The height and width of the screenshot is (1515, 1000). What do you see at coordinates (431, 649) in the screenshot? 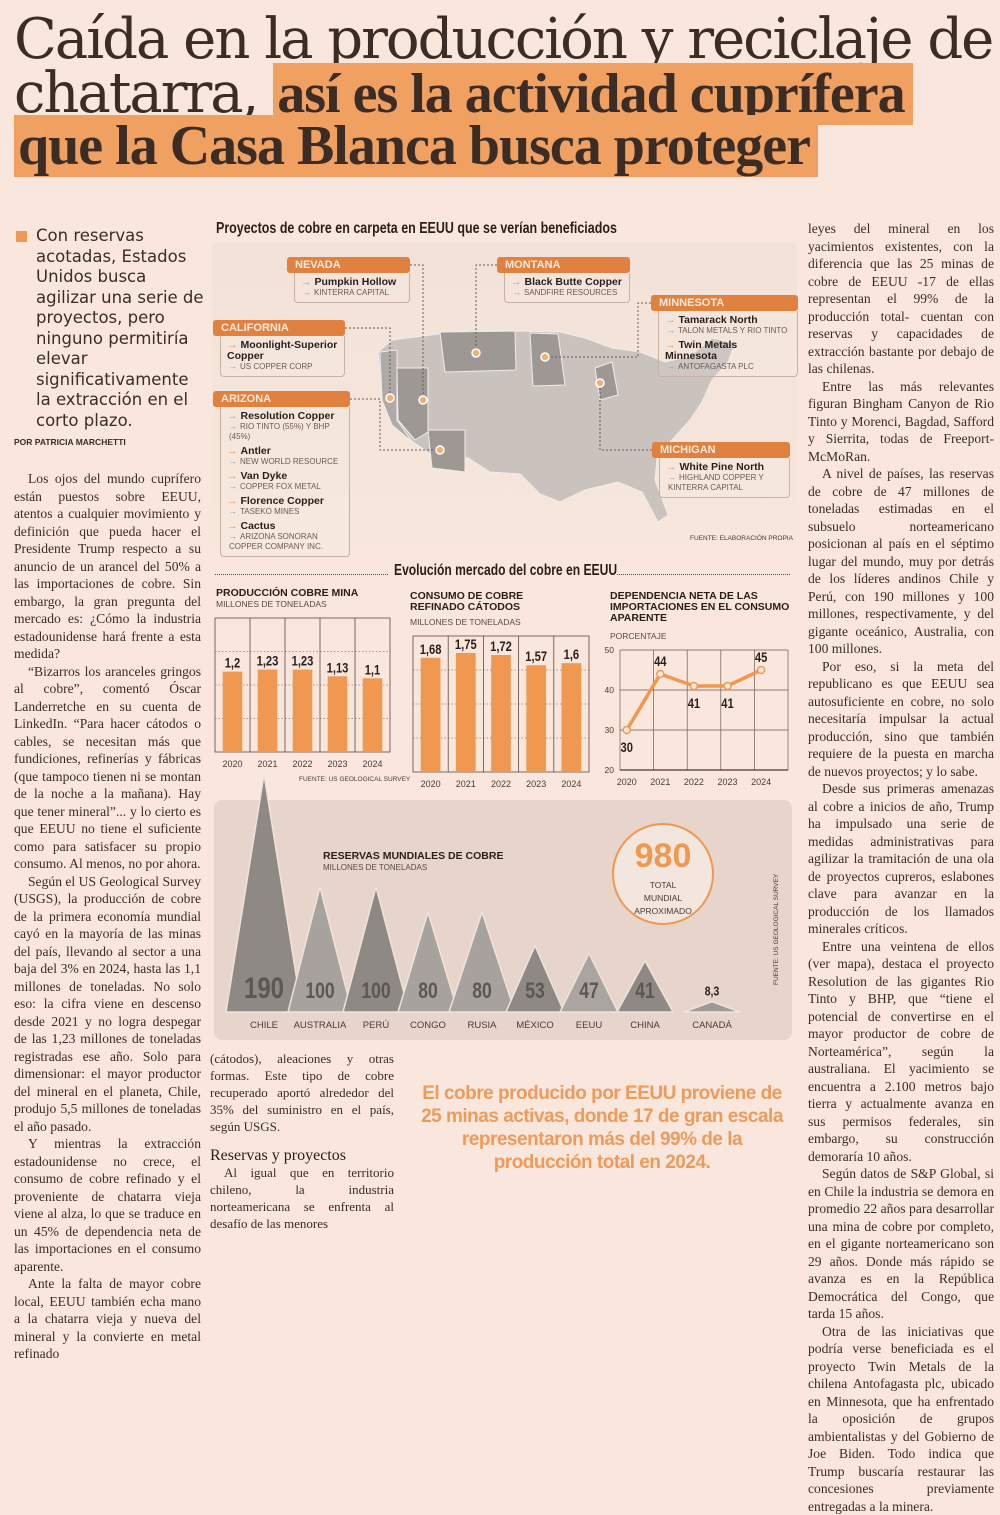
I see `bar-value-label: 1,68` at bounding box center [431, 649].